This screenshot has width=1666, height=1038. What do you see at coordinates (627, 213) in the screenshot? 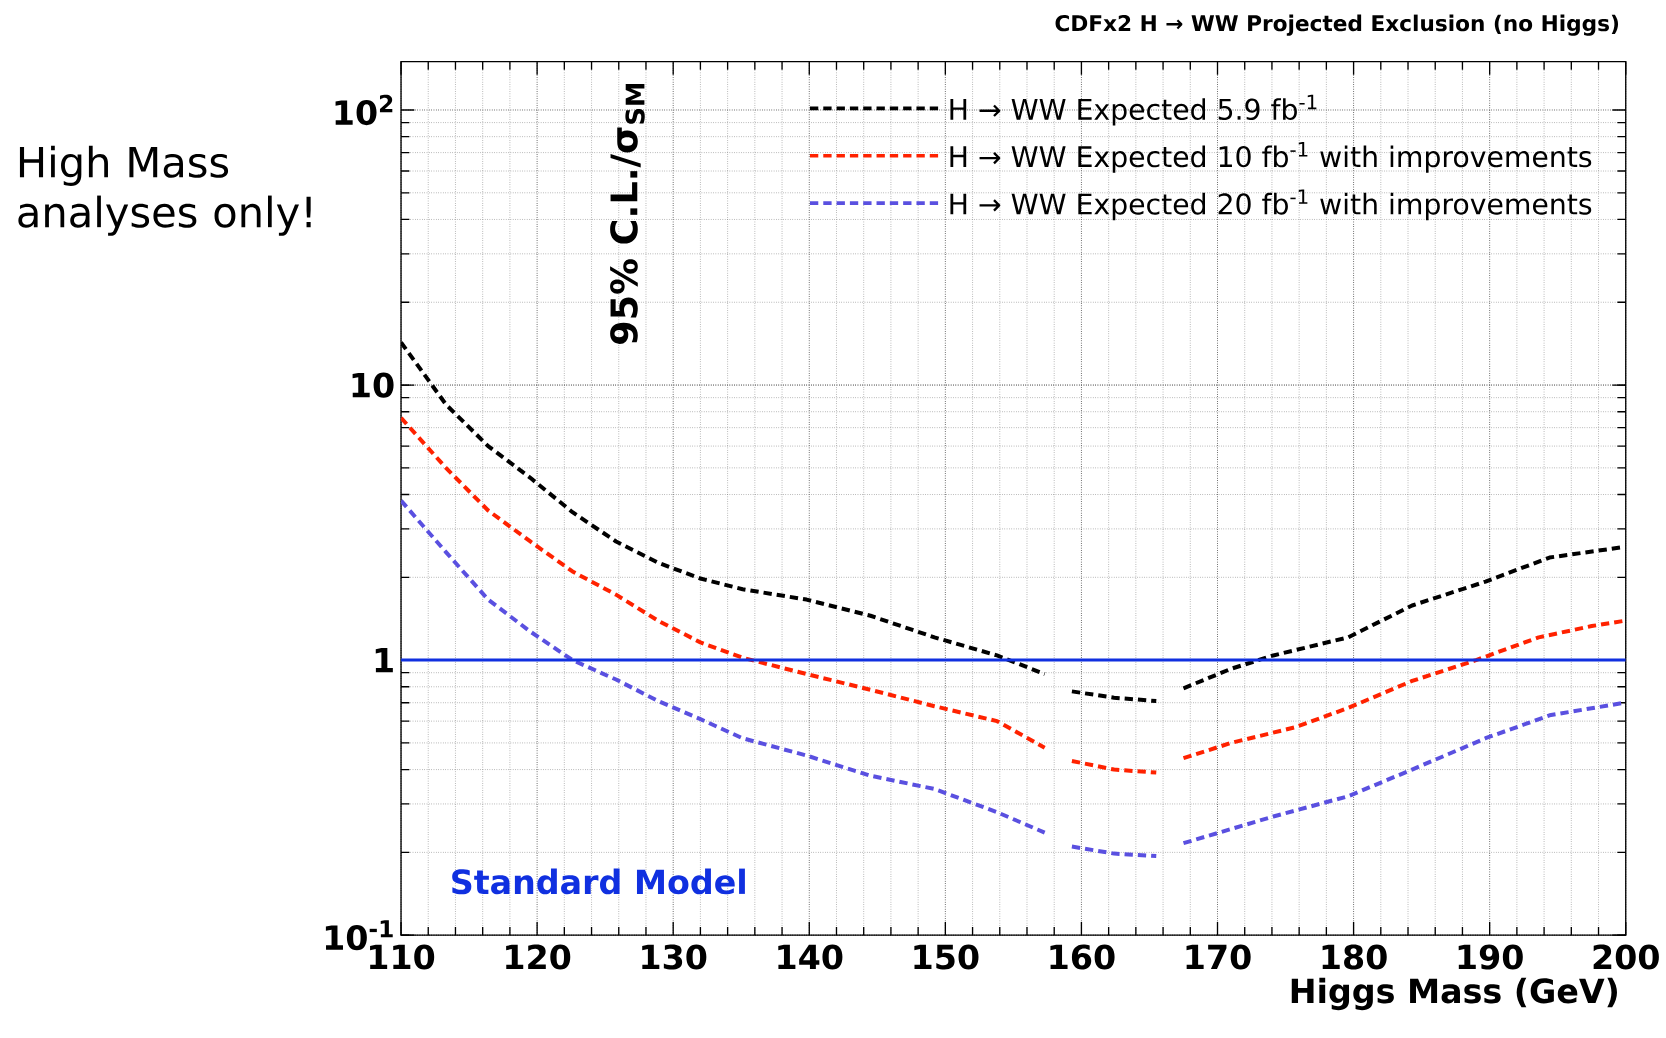
I see `y-axis-title: 95% C.L./σ$_{SM}$` at bounding box center [627, 213].